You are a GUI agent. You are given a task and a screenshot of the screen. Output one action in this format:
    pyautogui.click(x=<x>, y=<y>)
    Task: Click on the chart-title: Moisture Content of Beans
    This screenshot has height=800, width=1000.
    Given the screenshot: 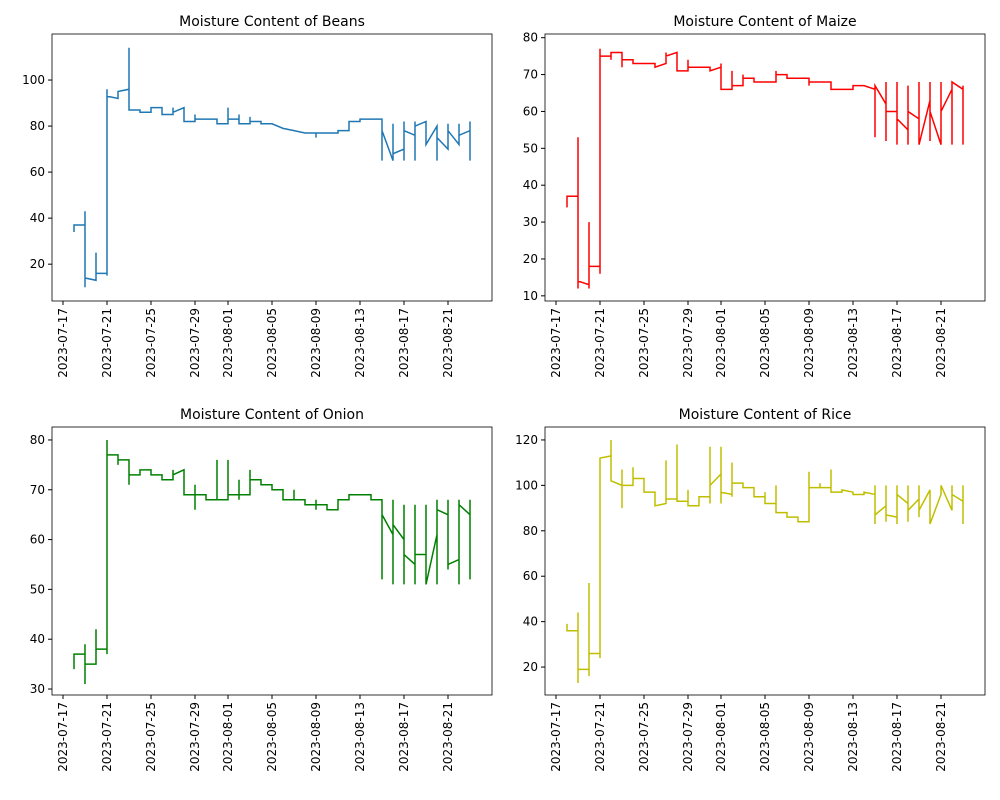 What is the action you would take?
    pyautogui.click(x=272, y=22)
    